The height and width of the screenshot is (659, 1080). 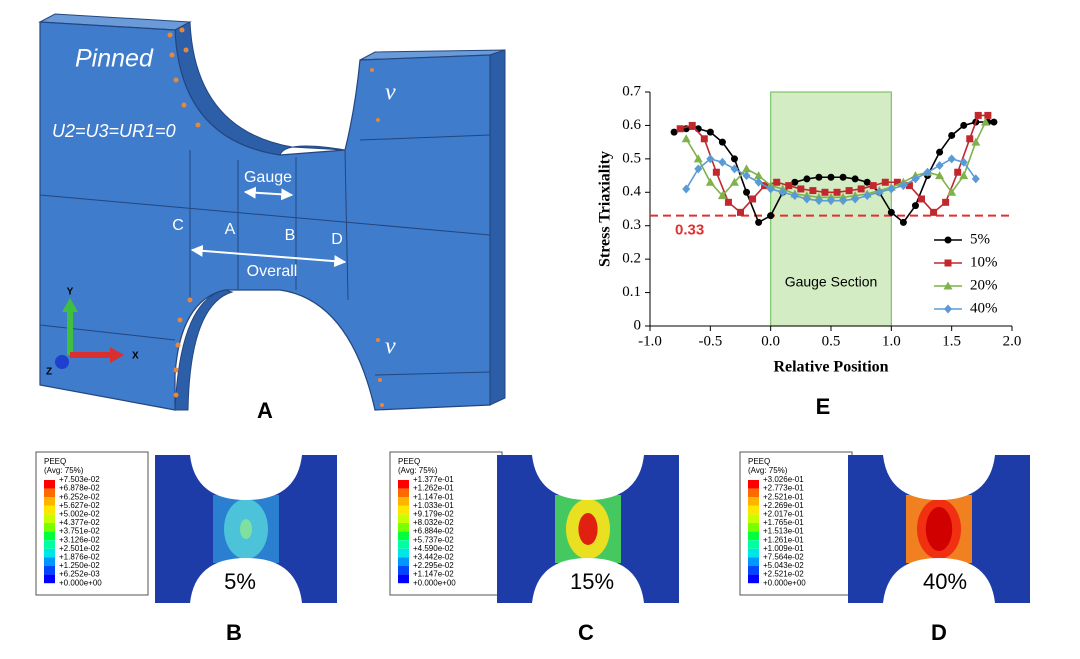 What do you see at coordinates (240, 581) in the screenshot?
I see `strain-label: 5%` at bounding box center [240, 581].